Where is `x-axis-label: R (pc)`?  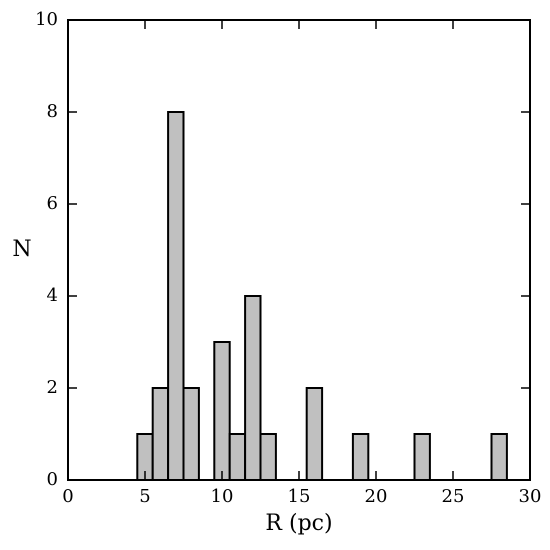
x-axis-label: R (pc) is located at coordinates (298, 523).